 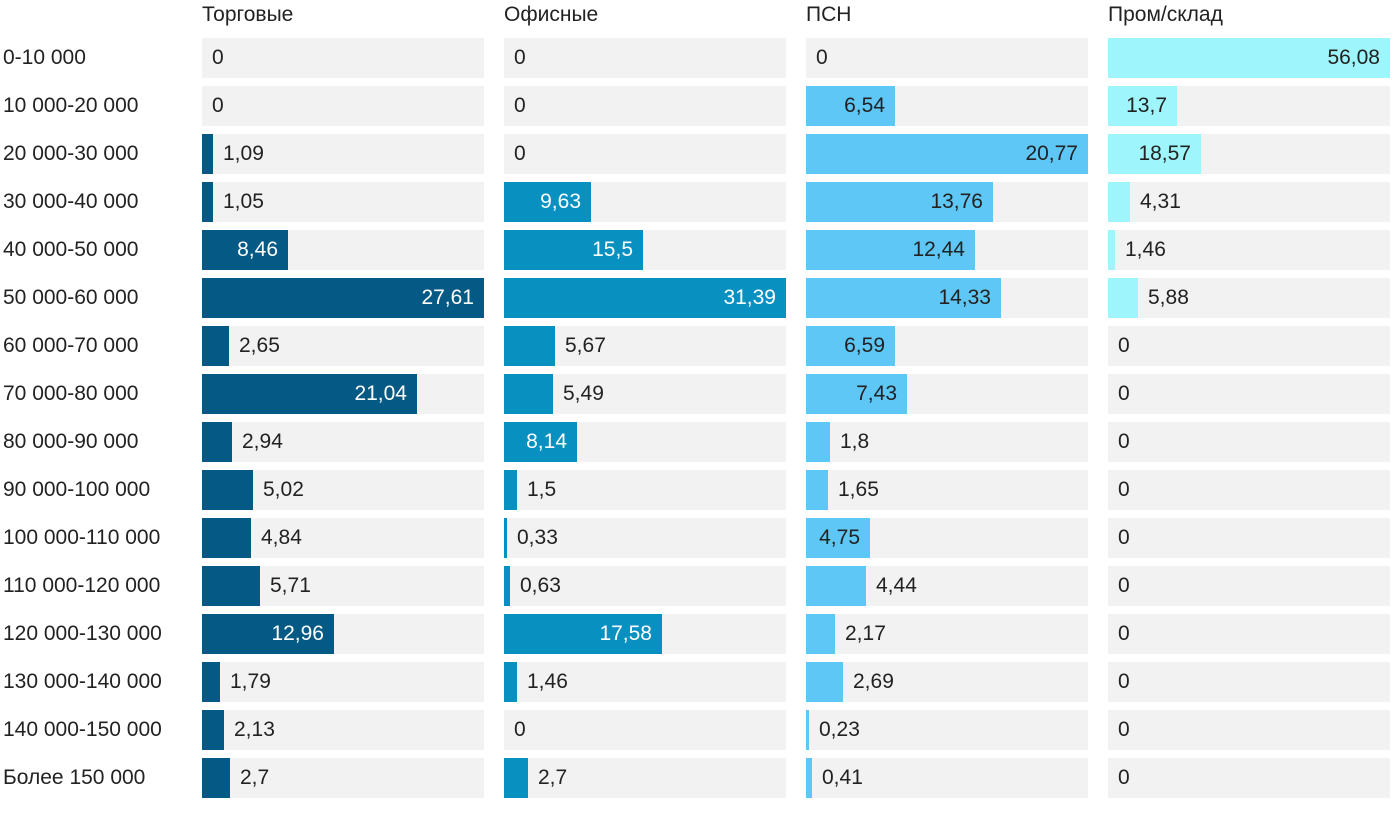 I want to click on bar-track: 5,71, so click(x=343, y=586).